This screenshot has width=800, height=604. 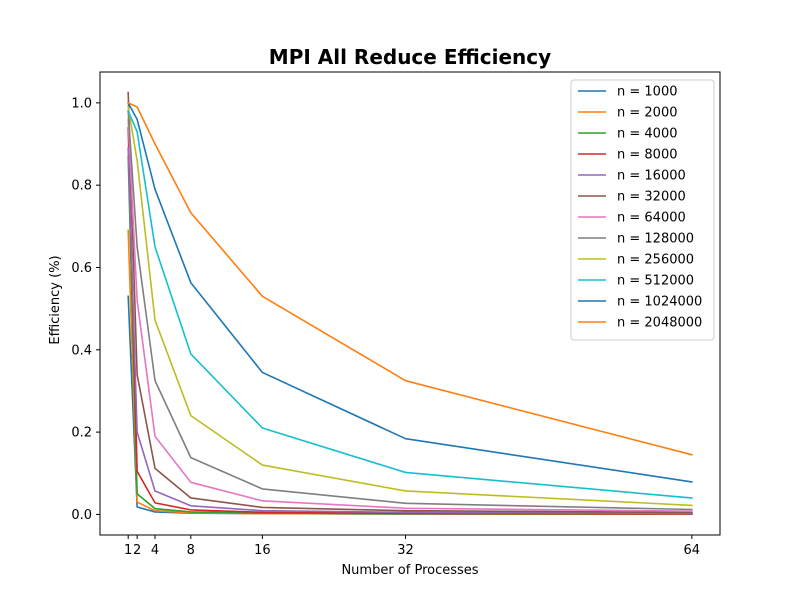 What do you see at coordinates (262, 550) in the screenshot?
I see `x-tick-label-4: 16` at bounding box center [262, 550].